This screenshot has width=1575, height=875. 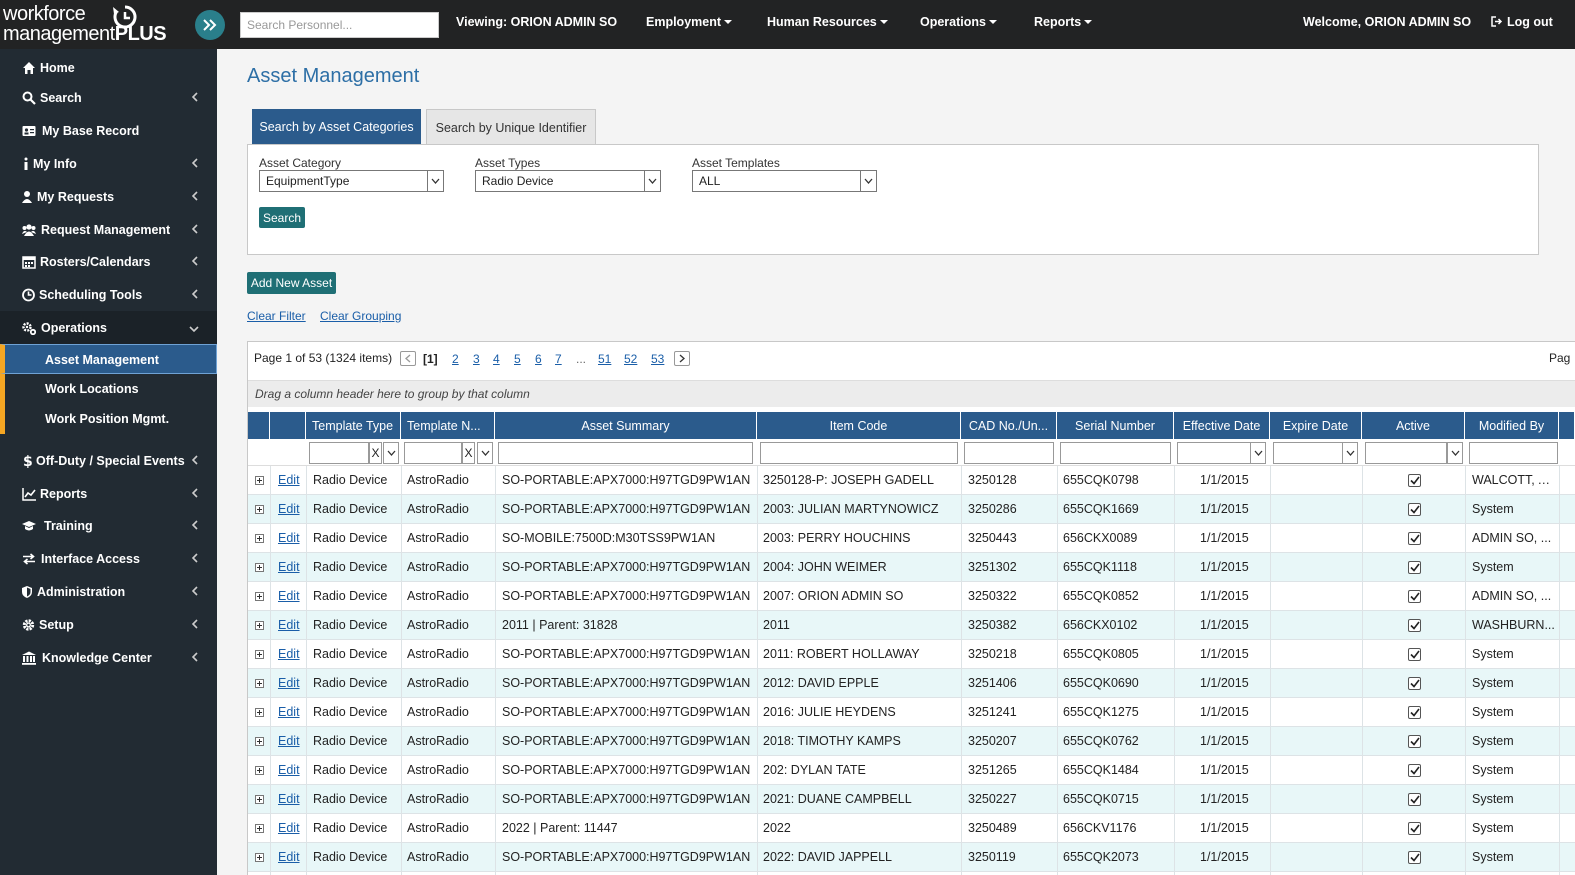 I want to click on sidebar-item-my-base-record: My Base Record, so click(x=108, y=130).